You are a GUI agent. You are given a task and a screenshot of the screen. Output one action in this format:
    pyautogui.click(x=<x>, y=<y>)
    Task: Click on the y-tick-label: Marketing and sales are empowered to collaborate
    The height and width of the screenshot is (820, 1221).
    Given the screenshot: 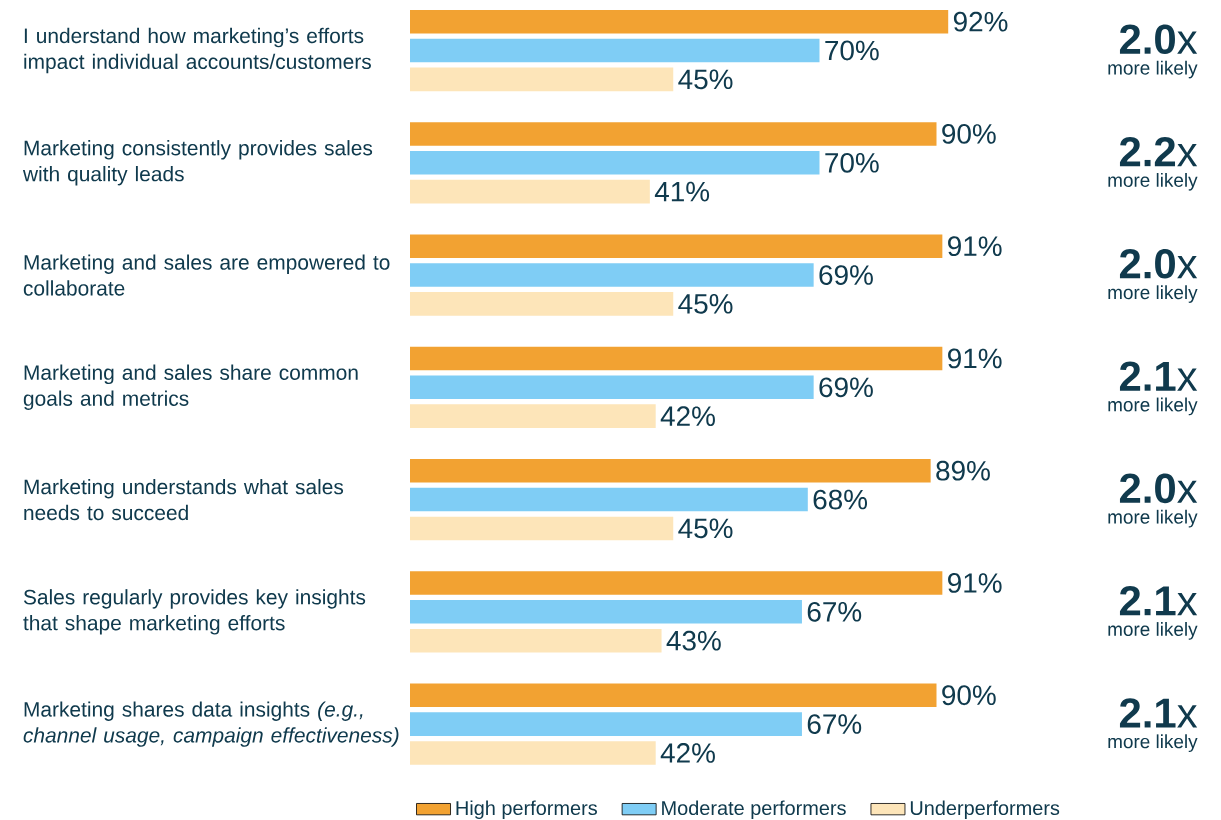 What is the action you would take?
    pyautogui.click(x=206, y=275)
    